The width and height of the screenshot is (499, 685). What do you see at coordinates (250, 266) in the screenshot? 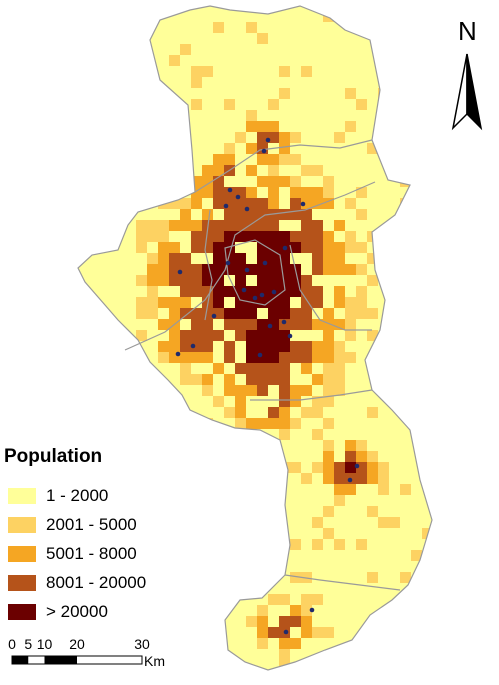
I see `district-boundary-river` at bounding box center [250, 266].